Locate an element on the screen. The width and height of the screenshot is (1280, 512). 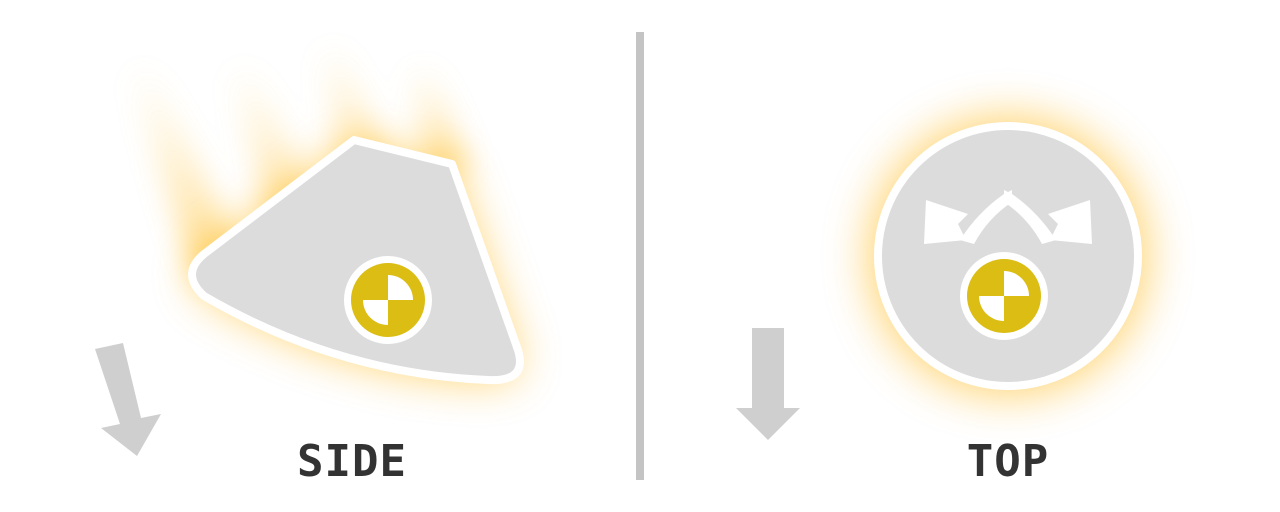
arrow-down-tilted-icon is located at coordinates (128, 399).